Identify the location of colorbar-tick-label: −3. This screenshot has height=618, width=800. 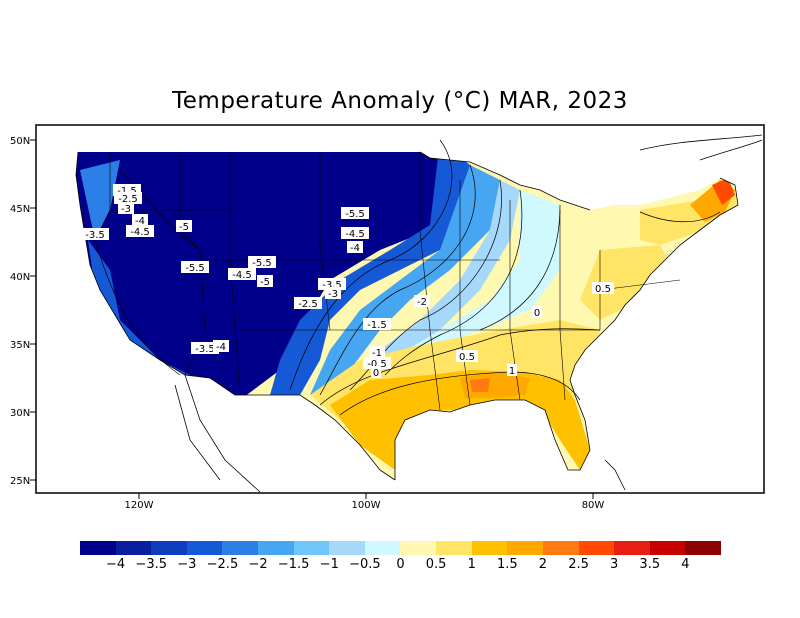
(187, 564).